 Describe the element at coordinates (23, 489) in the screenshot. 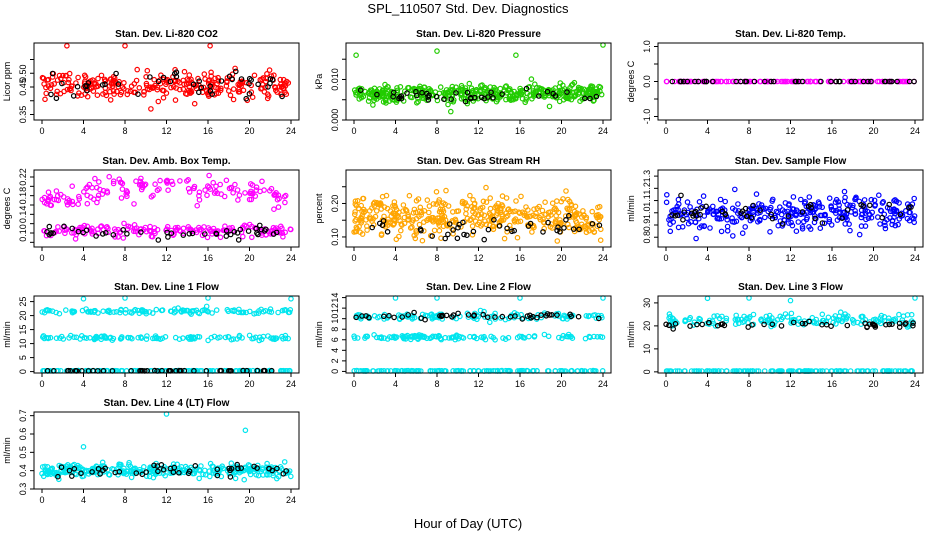

I see `y-tick-label: 0.3` at that location.